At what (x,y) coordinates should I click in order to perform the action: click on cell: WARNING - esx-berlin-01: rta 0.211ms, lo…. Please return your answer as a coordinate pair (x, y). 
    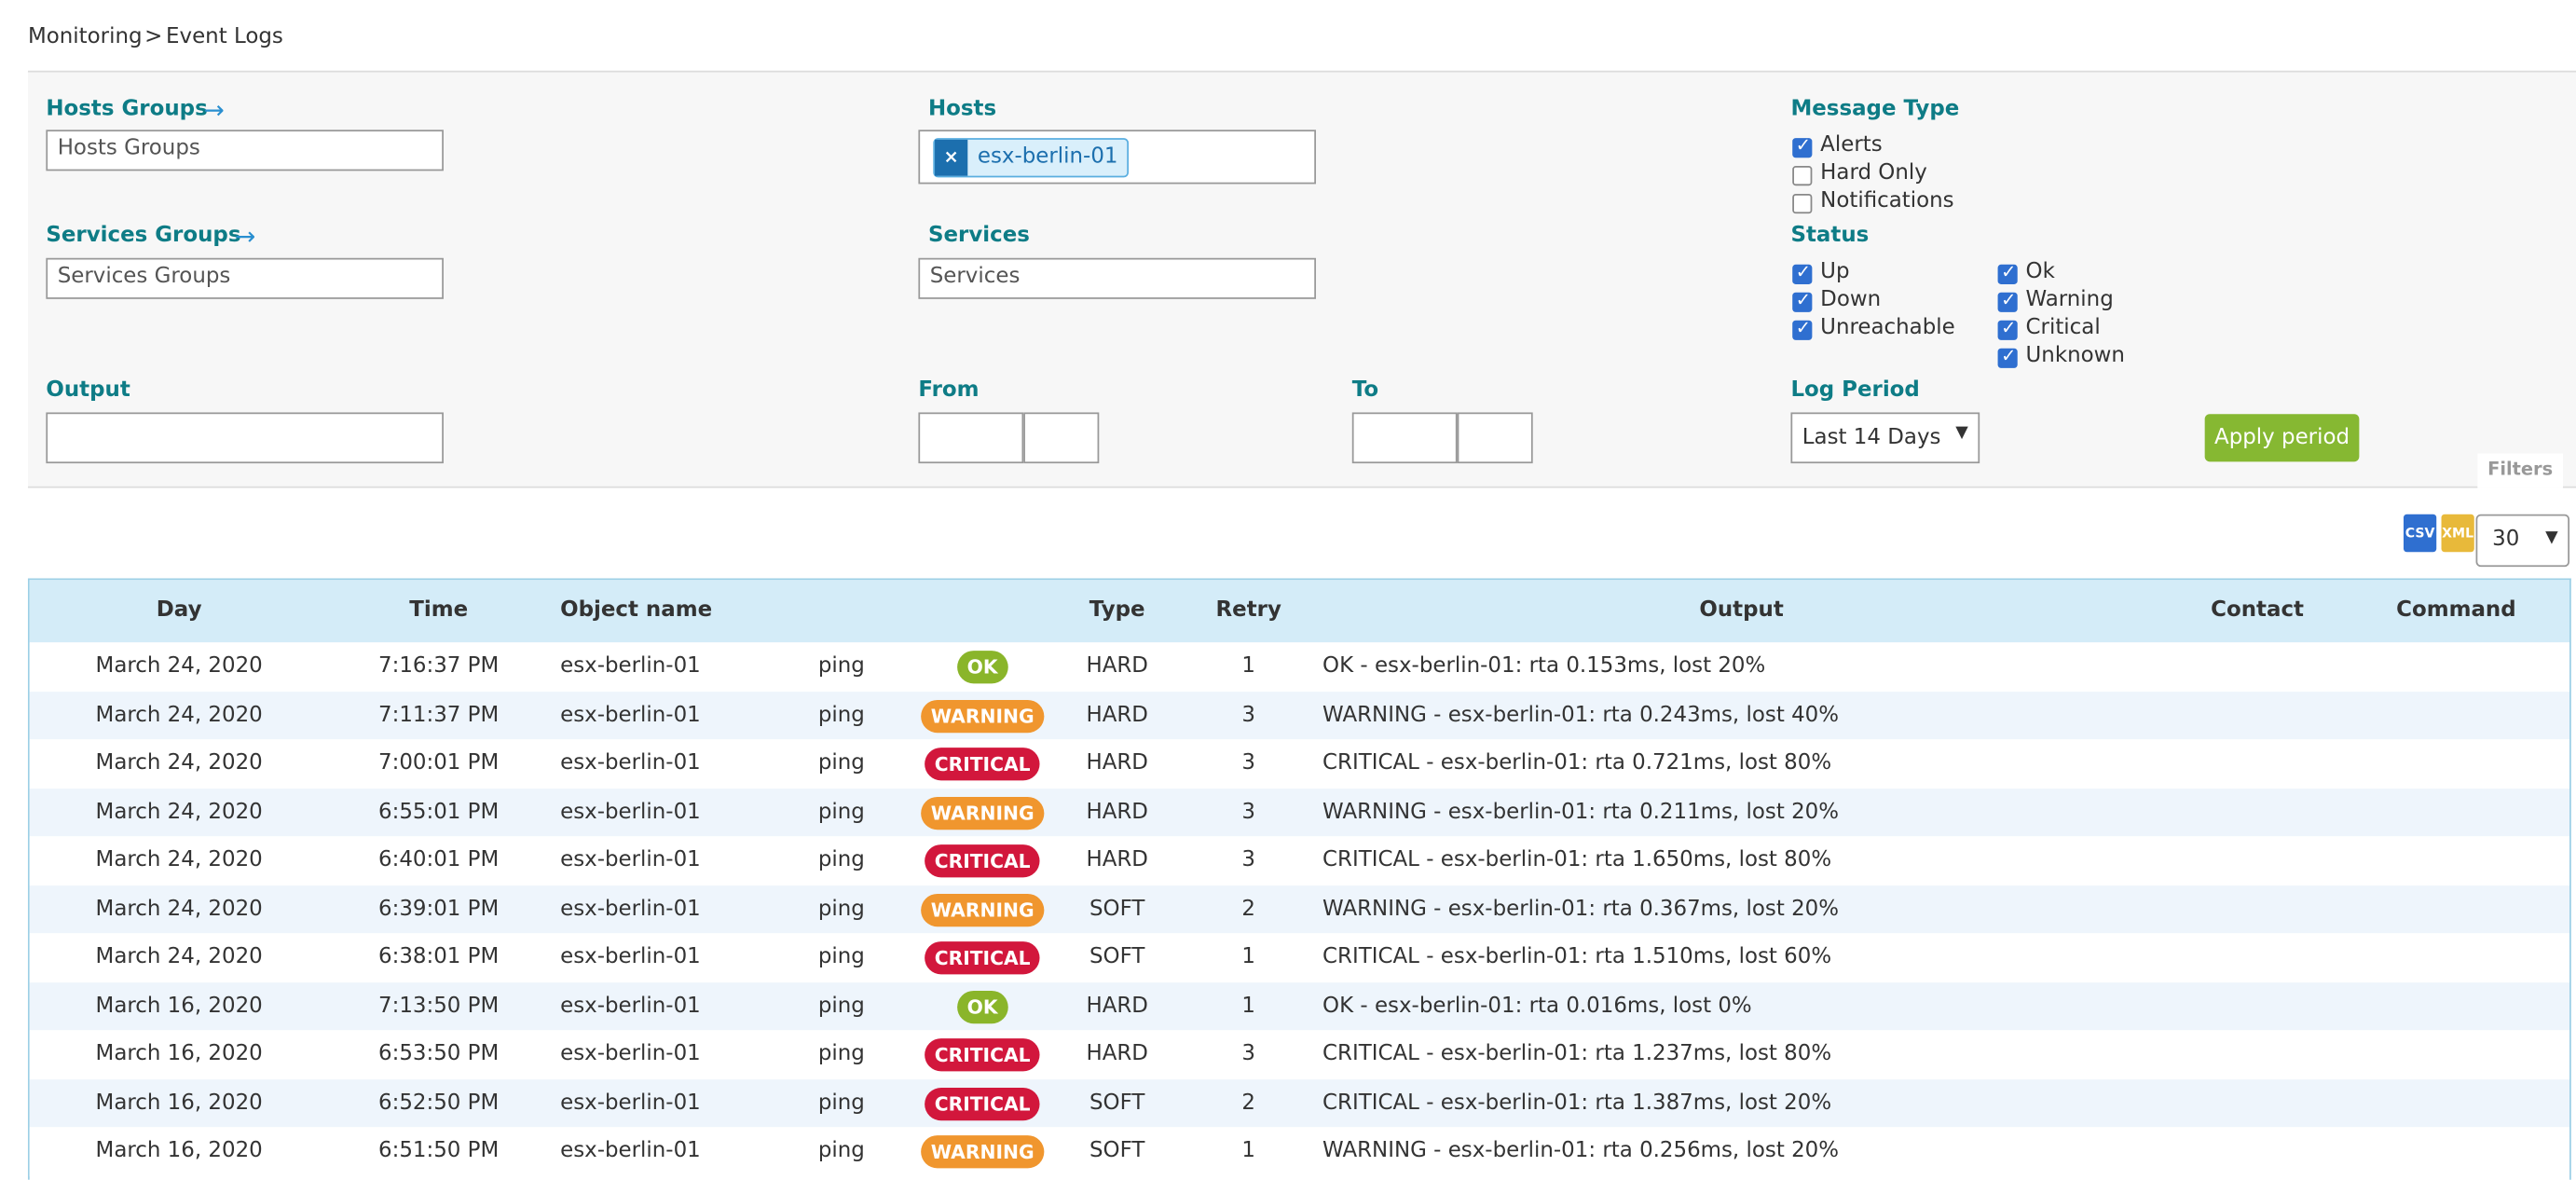
    Looking at the image, I should click on (1581, 812).